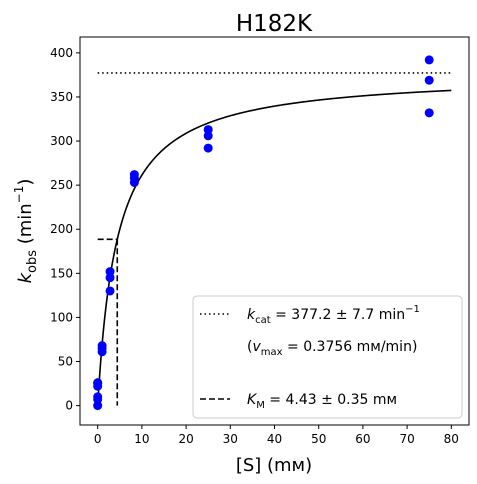 The width and height of the screenshot is (477, 484). Describe the element at coordinates (406, 439) in the screenshot. I see `x-tick-label: 70` at that location.